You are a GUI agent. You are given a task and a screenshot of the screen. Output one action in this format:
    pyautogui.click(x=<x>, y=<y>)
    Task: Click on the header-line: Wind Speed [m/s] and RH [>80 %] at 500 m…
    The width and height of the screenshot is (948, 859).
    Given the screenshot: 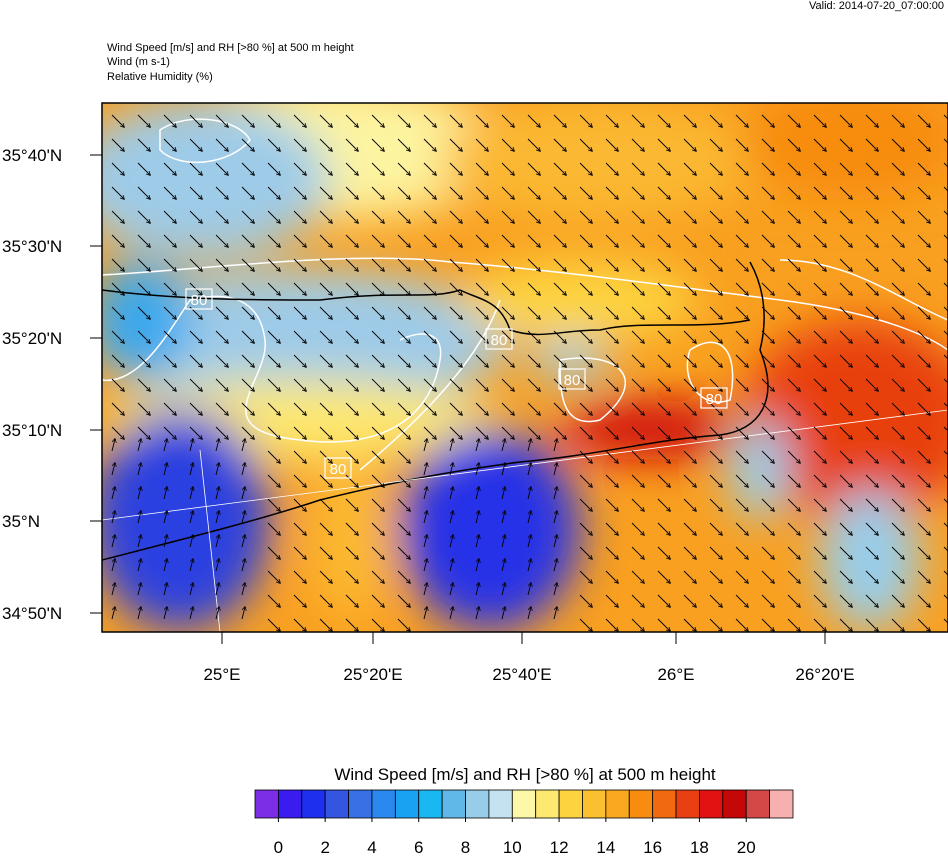 What is the action you would take?
    pyautogui.click(x=230, y=48)
    